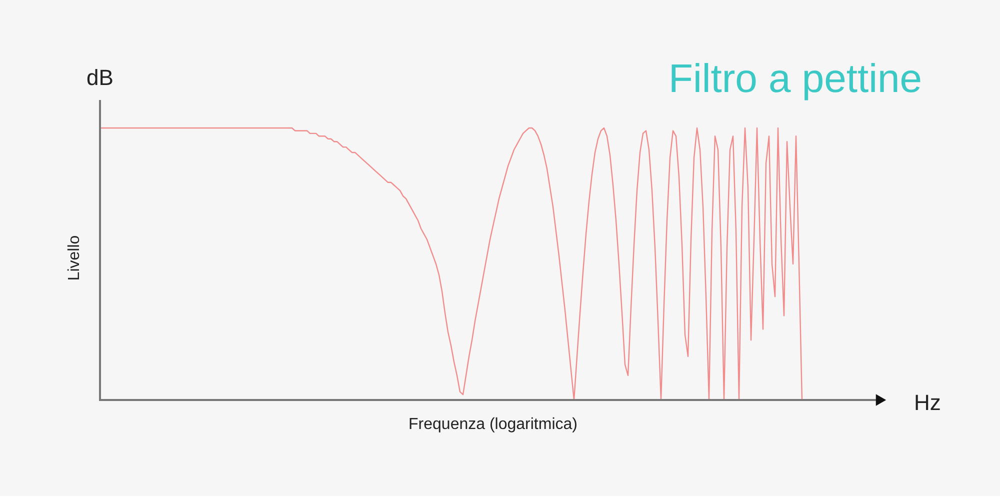 This screenshot has height=500, width=1000. Describe the element at coordinates (795, 79) in the screenshot. I see `chart-title: Filtro a pettine` at that location.